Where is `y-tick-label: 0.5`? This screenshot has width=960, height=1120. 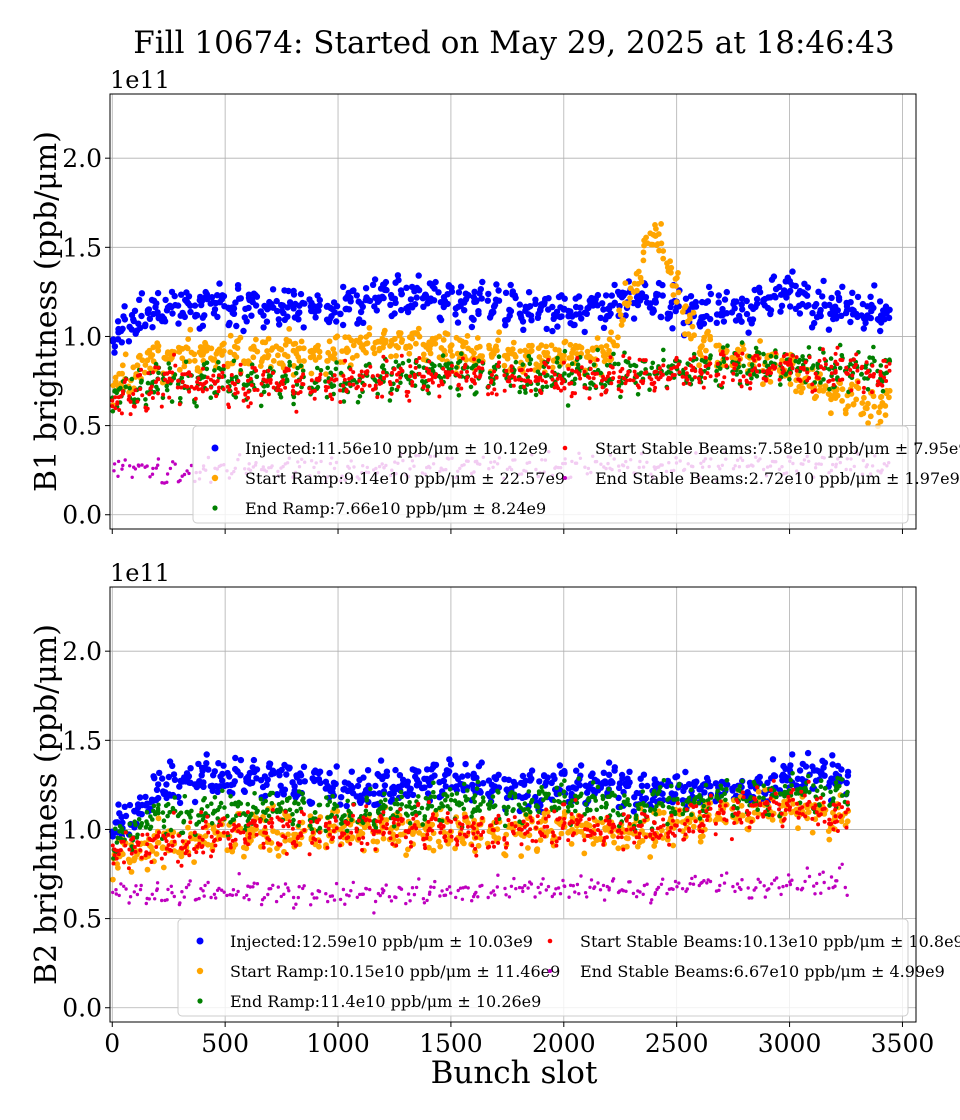
y-tick-label: 0.5 is located at coordinates (82, 426).